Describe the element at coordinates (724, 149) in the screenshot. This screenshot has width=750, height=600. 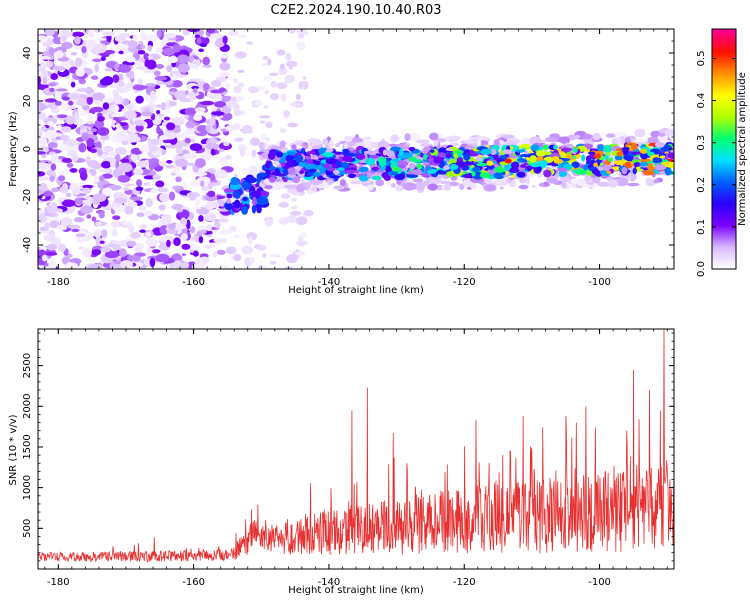
I see `colorbar-frame` at that location.